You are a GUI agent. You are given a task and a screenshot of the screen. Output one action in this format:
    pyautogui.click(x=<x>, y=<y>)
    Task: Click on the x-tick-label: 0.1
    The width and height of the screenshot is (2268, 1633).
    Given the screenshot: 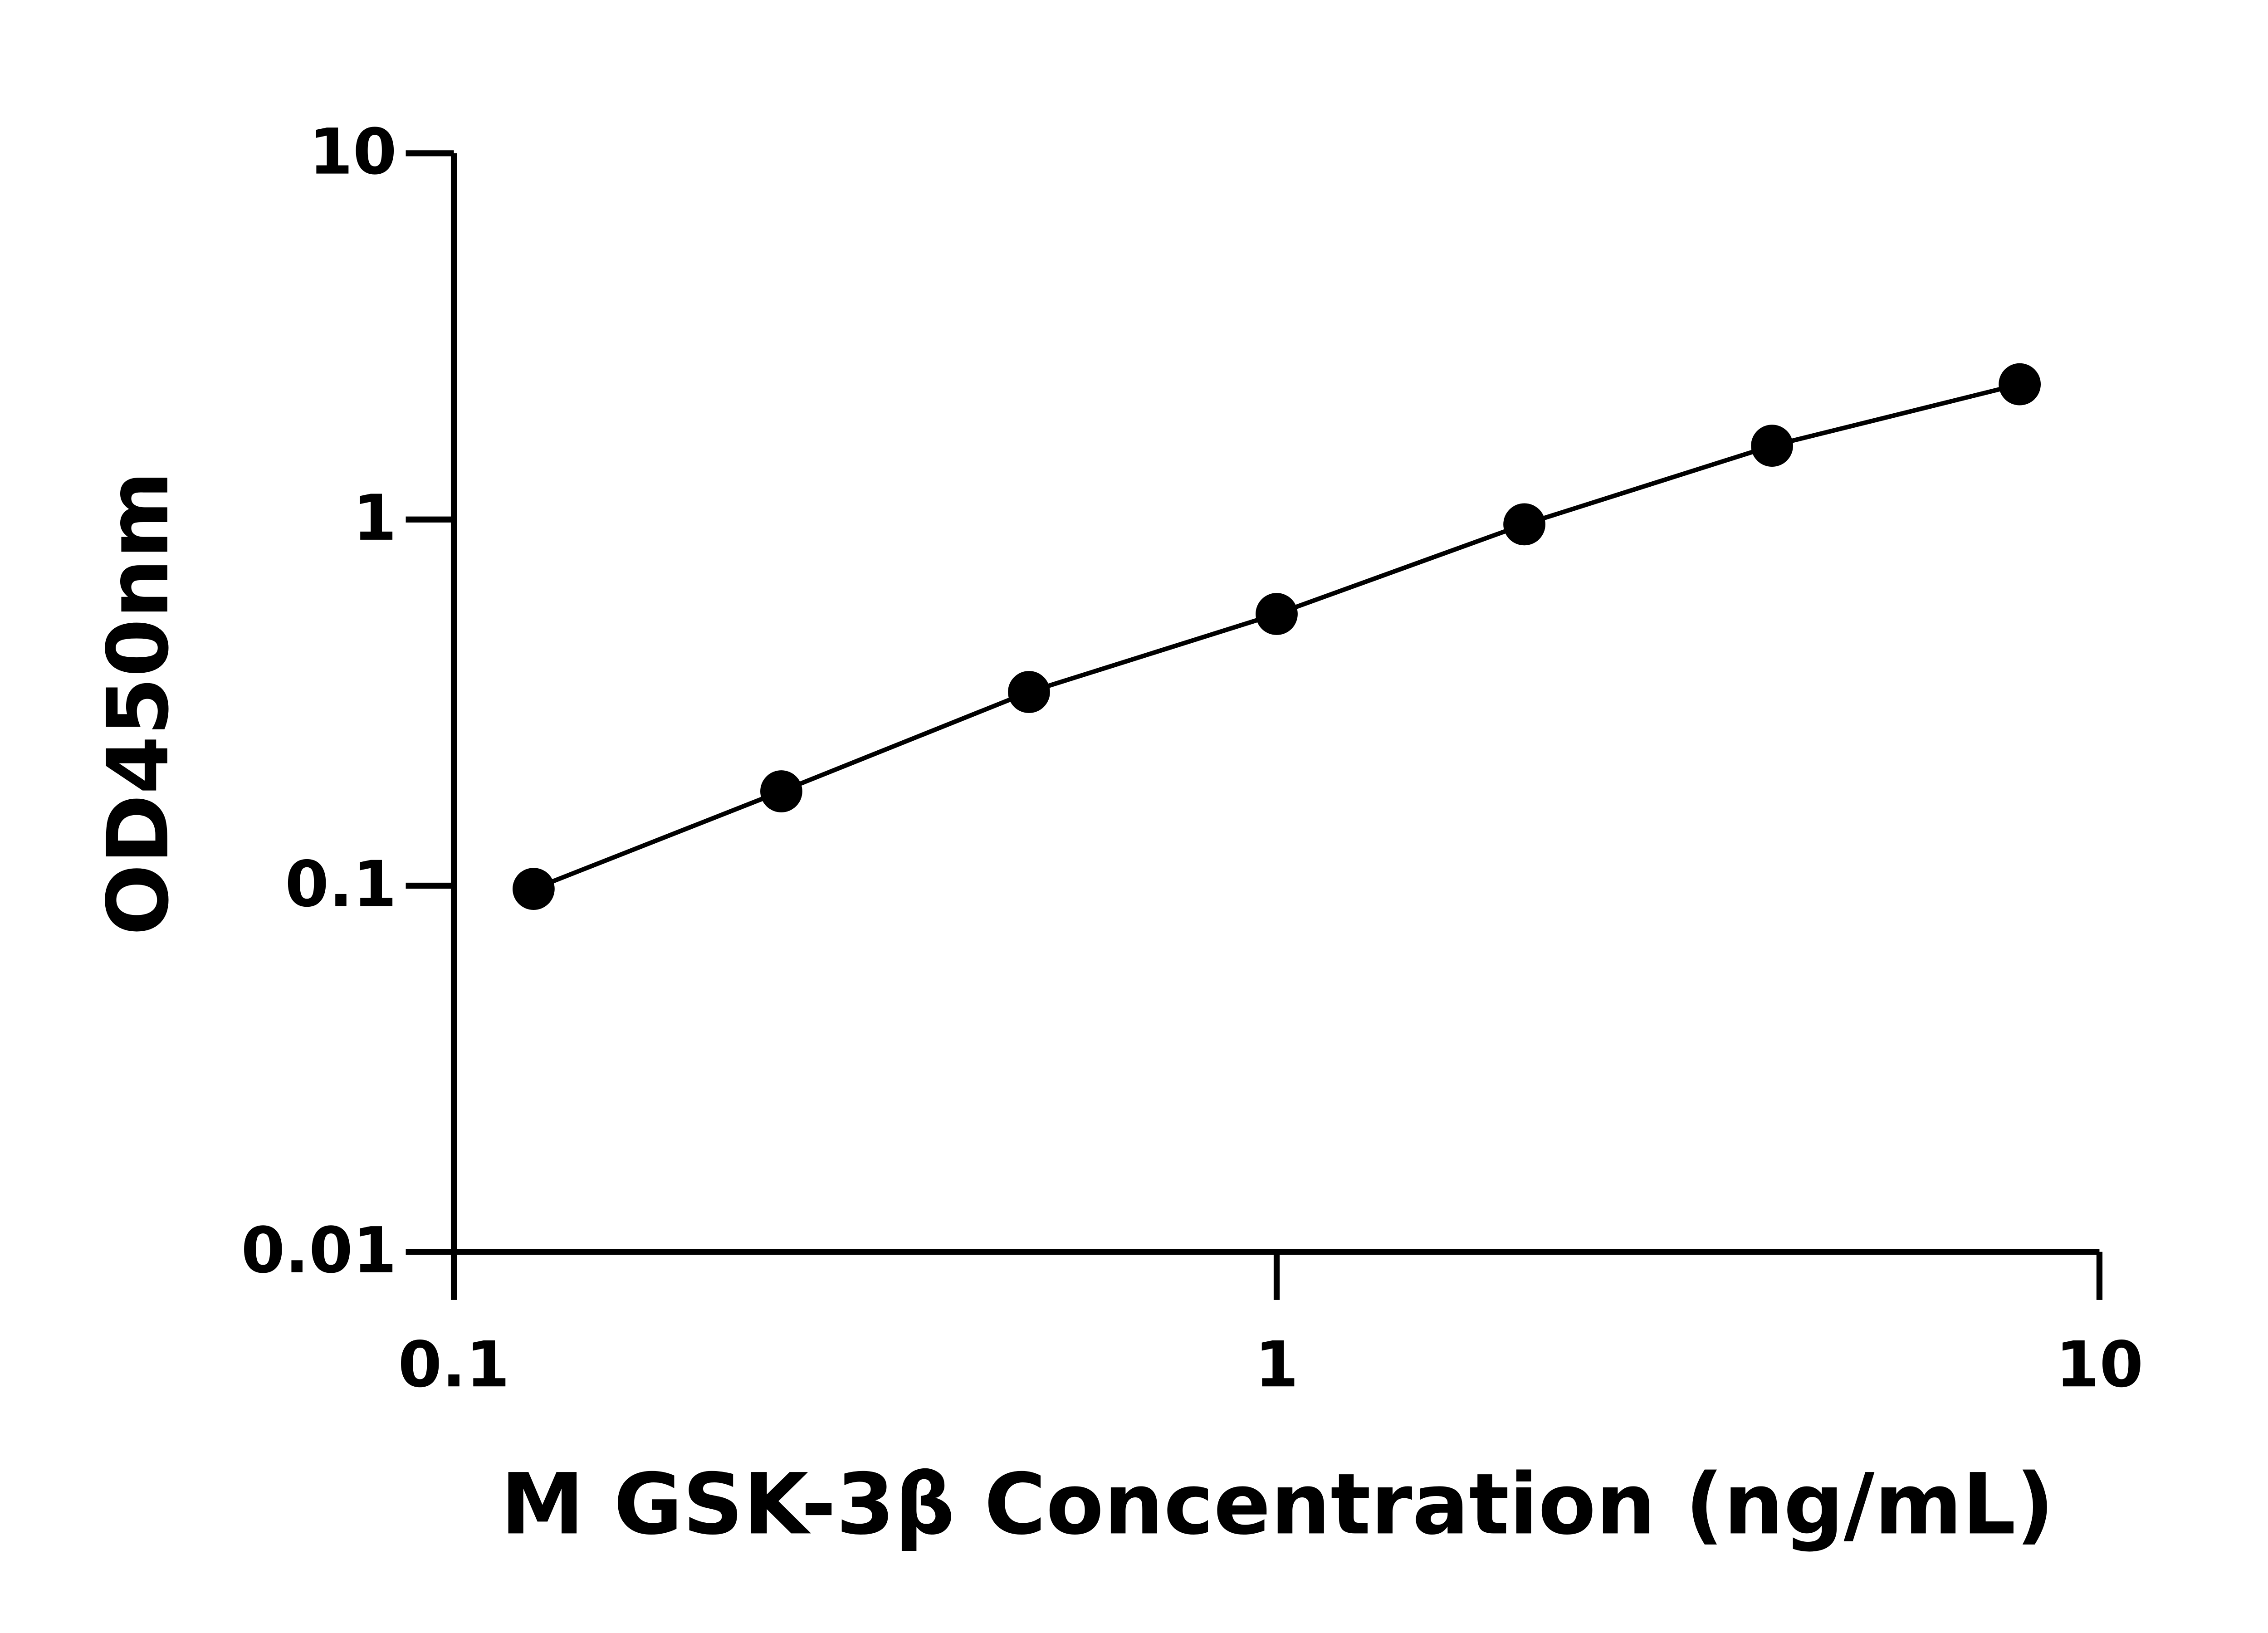 What is the action you would take?
    pyautogui.click(x=454, y=1364)
    